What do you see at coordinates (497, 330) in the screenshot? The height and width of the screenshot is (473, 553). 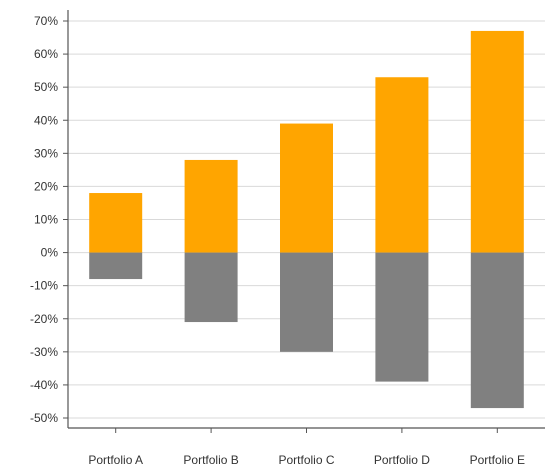 I see `bar-portfolio-e-negative` at bounding box center [497, 330].